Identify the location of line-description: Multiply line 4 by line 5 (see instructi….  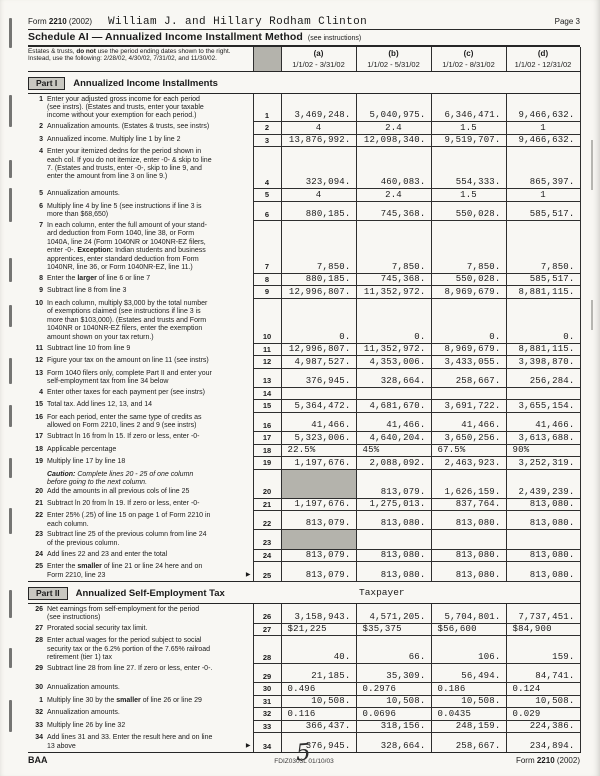
(124, 210).